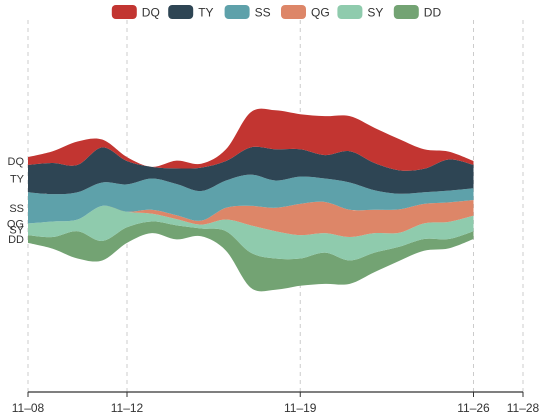 The image size is (550, 420). What do you see at coordinates (16, 230) in the screenshot?
I see `series-label-sy: SY` at bounding box center [16, 230].